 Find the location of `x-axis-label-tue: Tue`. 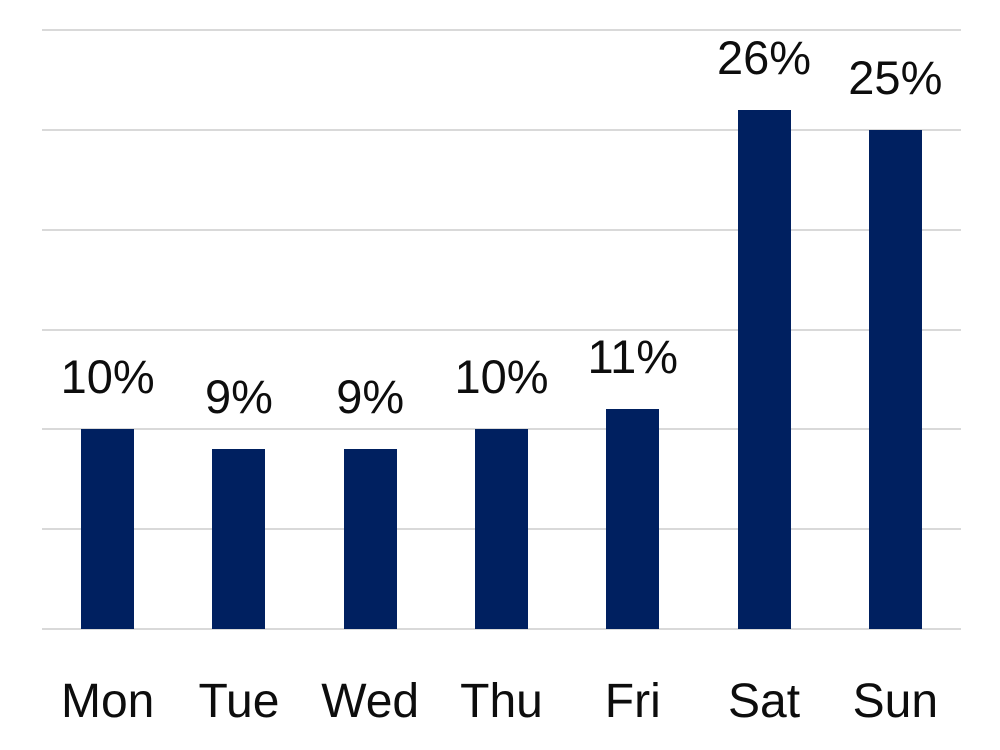

x-axis-label-tue: Tue is located at coordinates (239, 701).